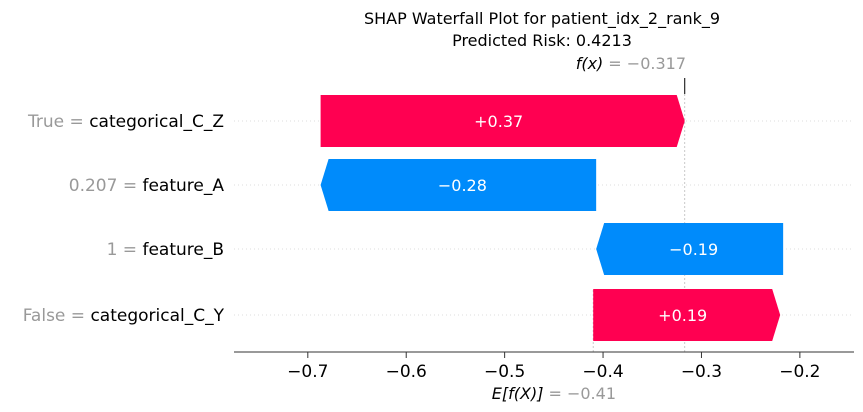  Describe the element at coordinates (462, 185) in the screenshot. I see `bar-value-label: −0.28` at that location.